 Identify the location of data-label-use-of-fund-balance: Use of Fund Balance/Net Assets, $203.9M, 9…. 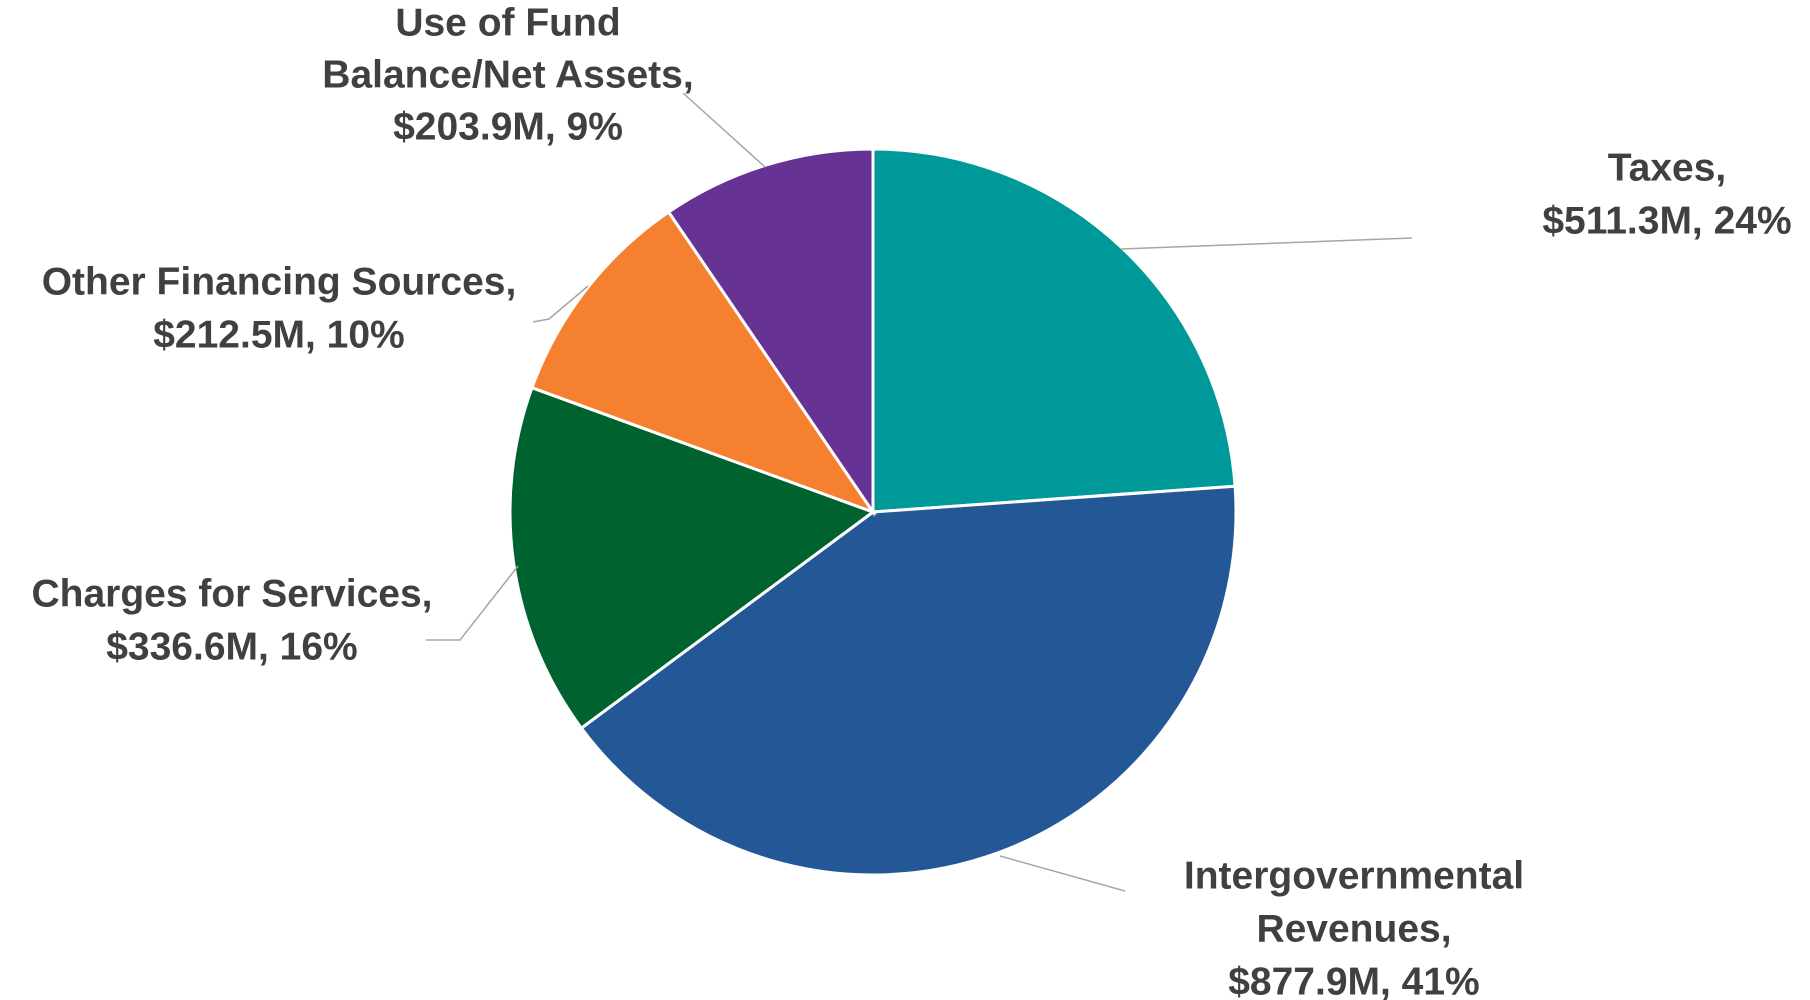
(507, 74).